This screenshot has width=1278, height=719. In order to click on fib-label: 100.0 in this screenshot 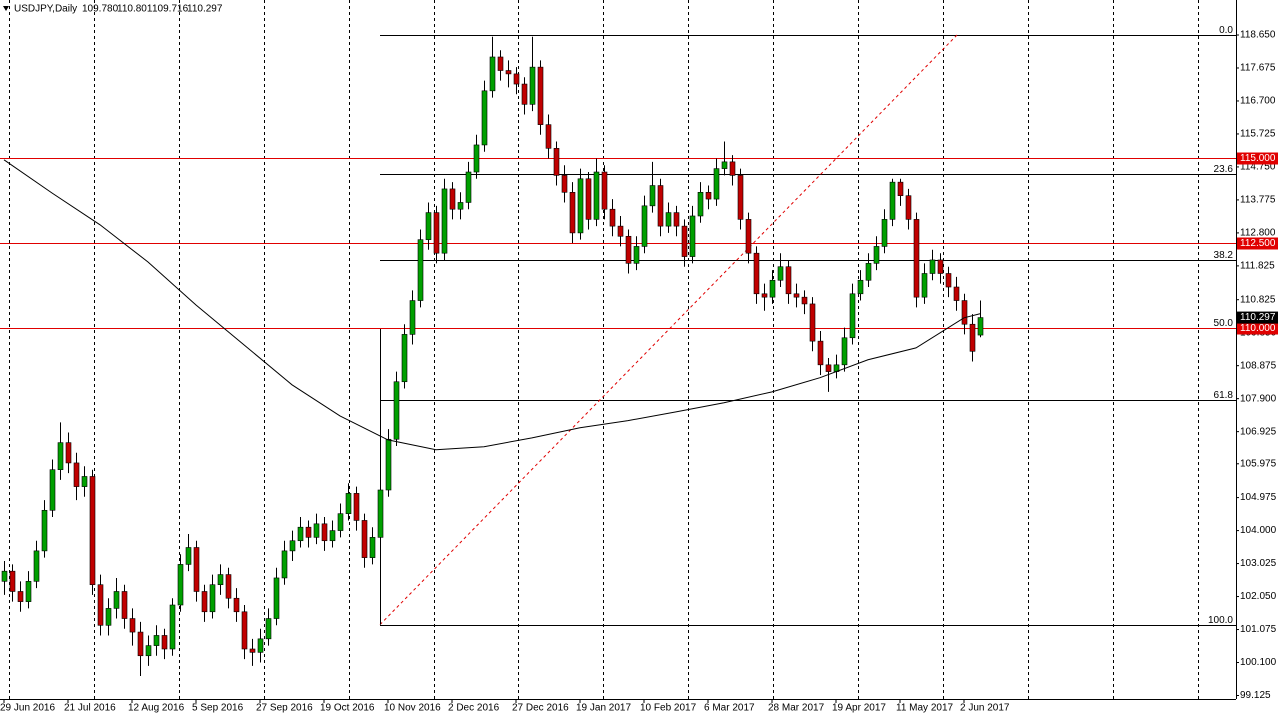, I will do `click(1220, 620)`.